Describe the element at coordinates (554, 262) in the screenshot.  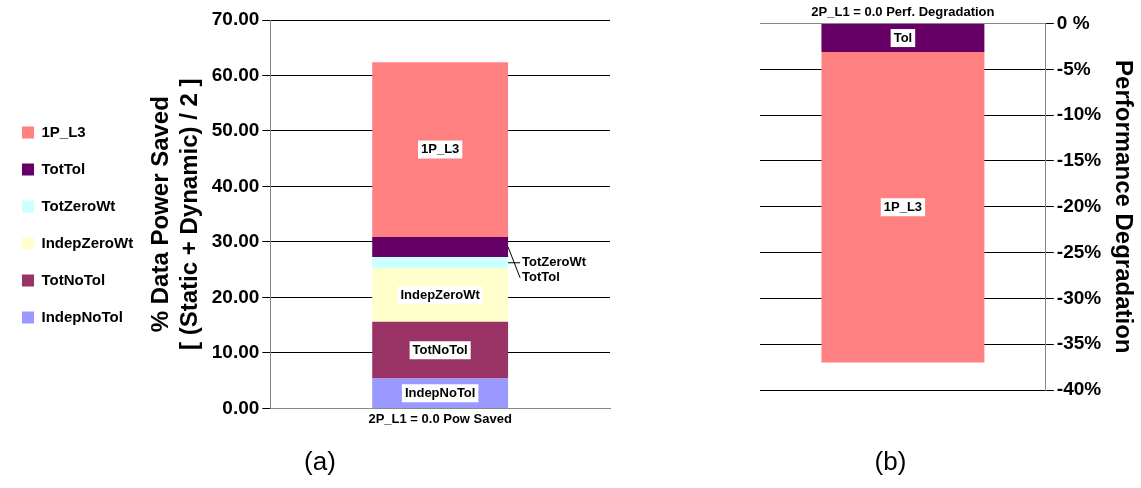
I see `text: TotZeroWt` at that location.